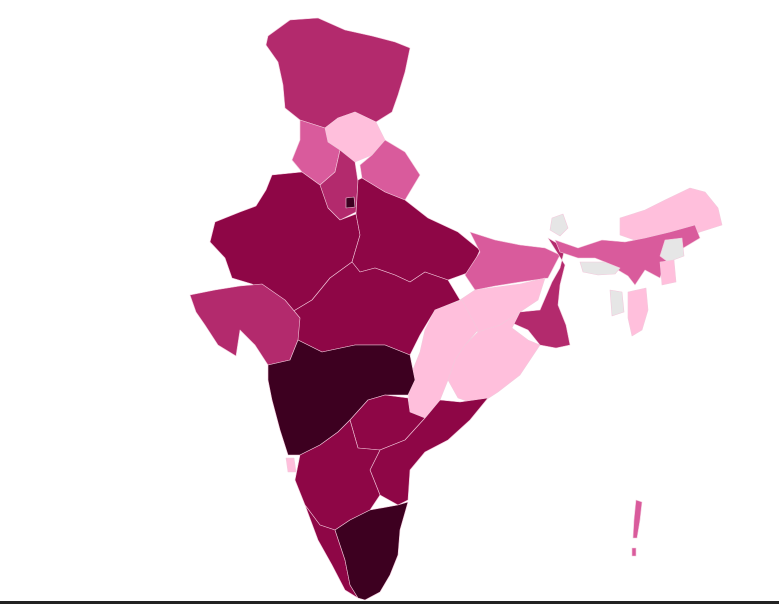 The image size is (779, 604). Describe the element at coordinates (600, 268) in the screenshot. I see `region-meghalaya` at that location.